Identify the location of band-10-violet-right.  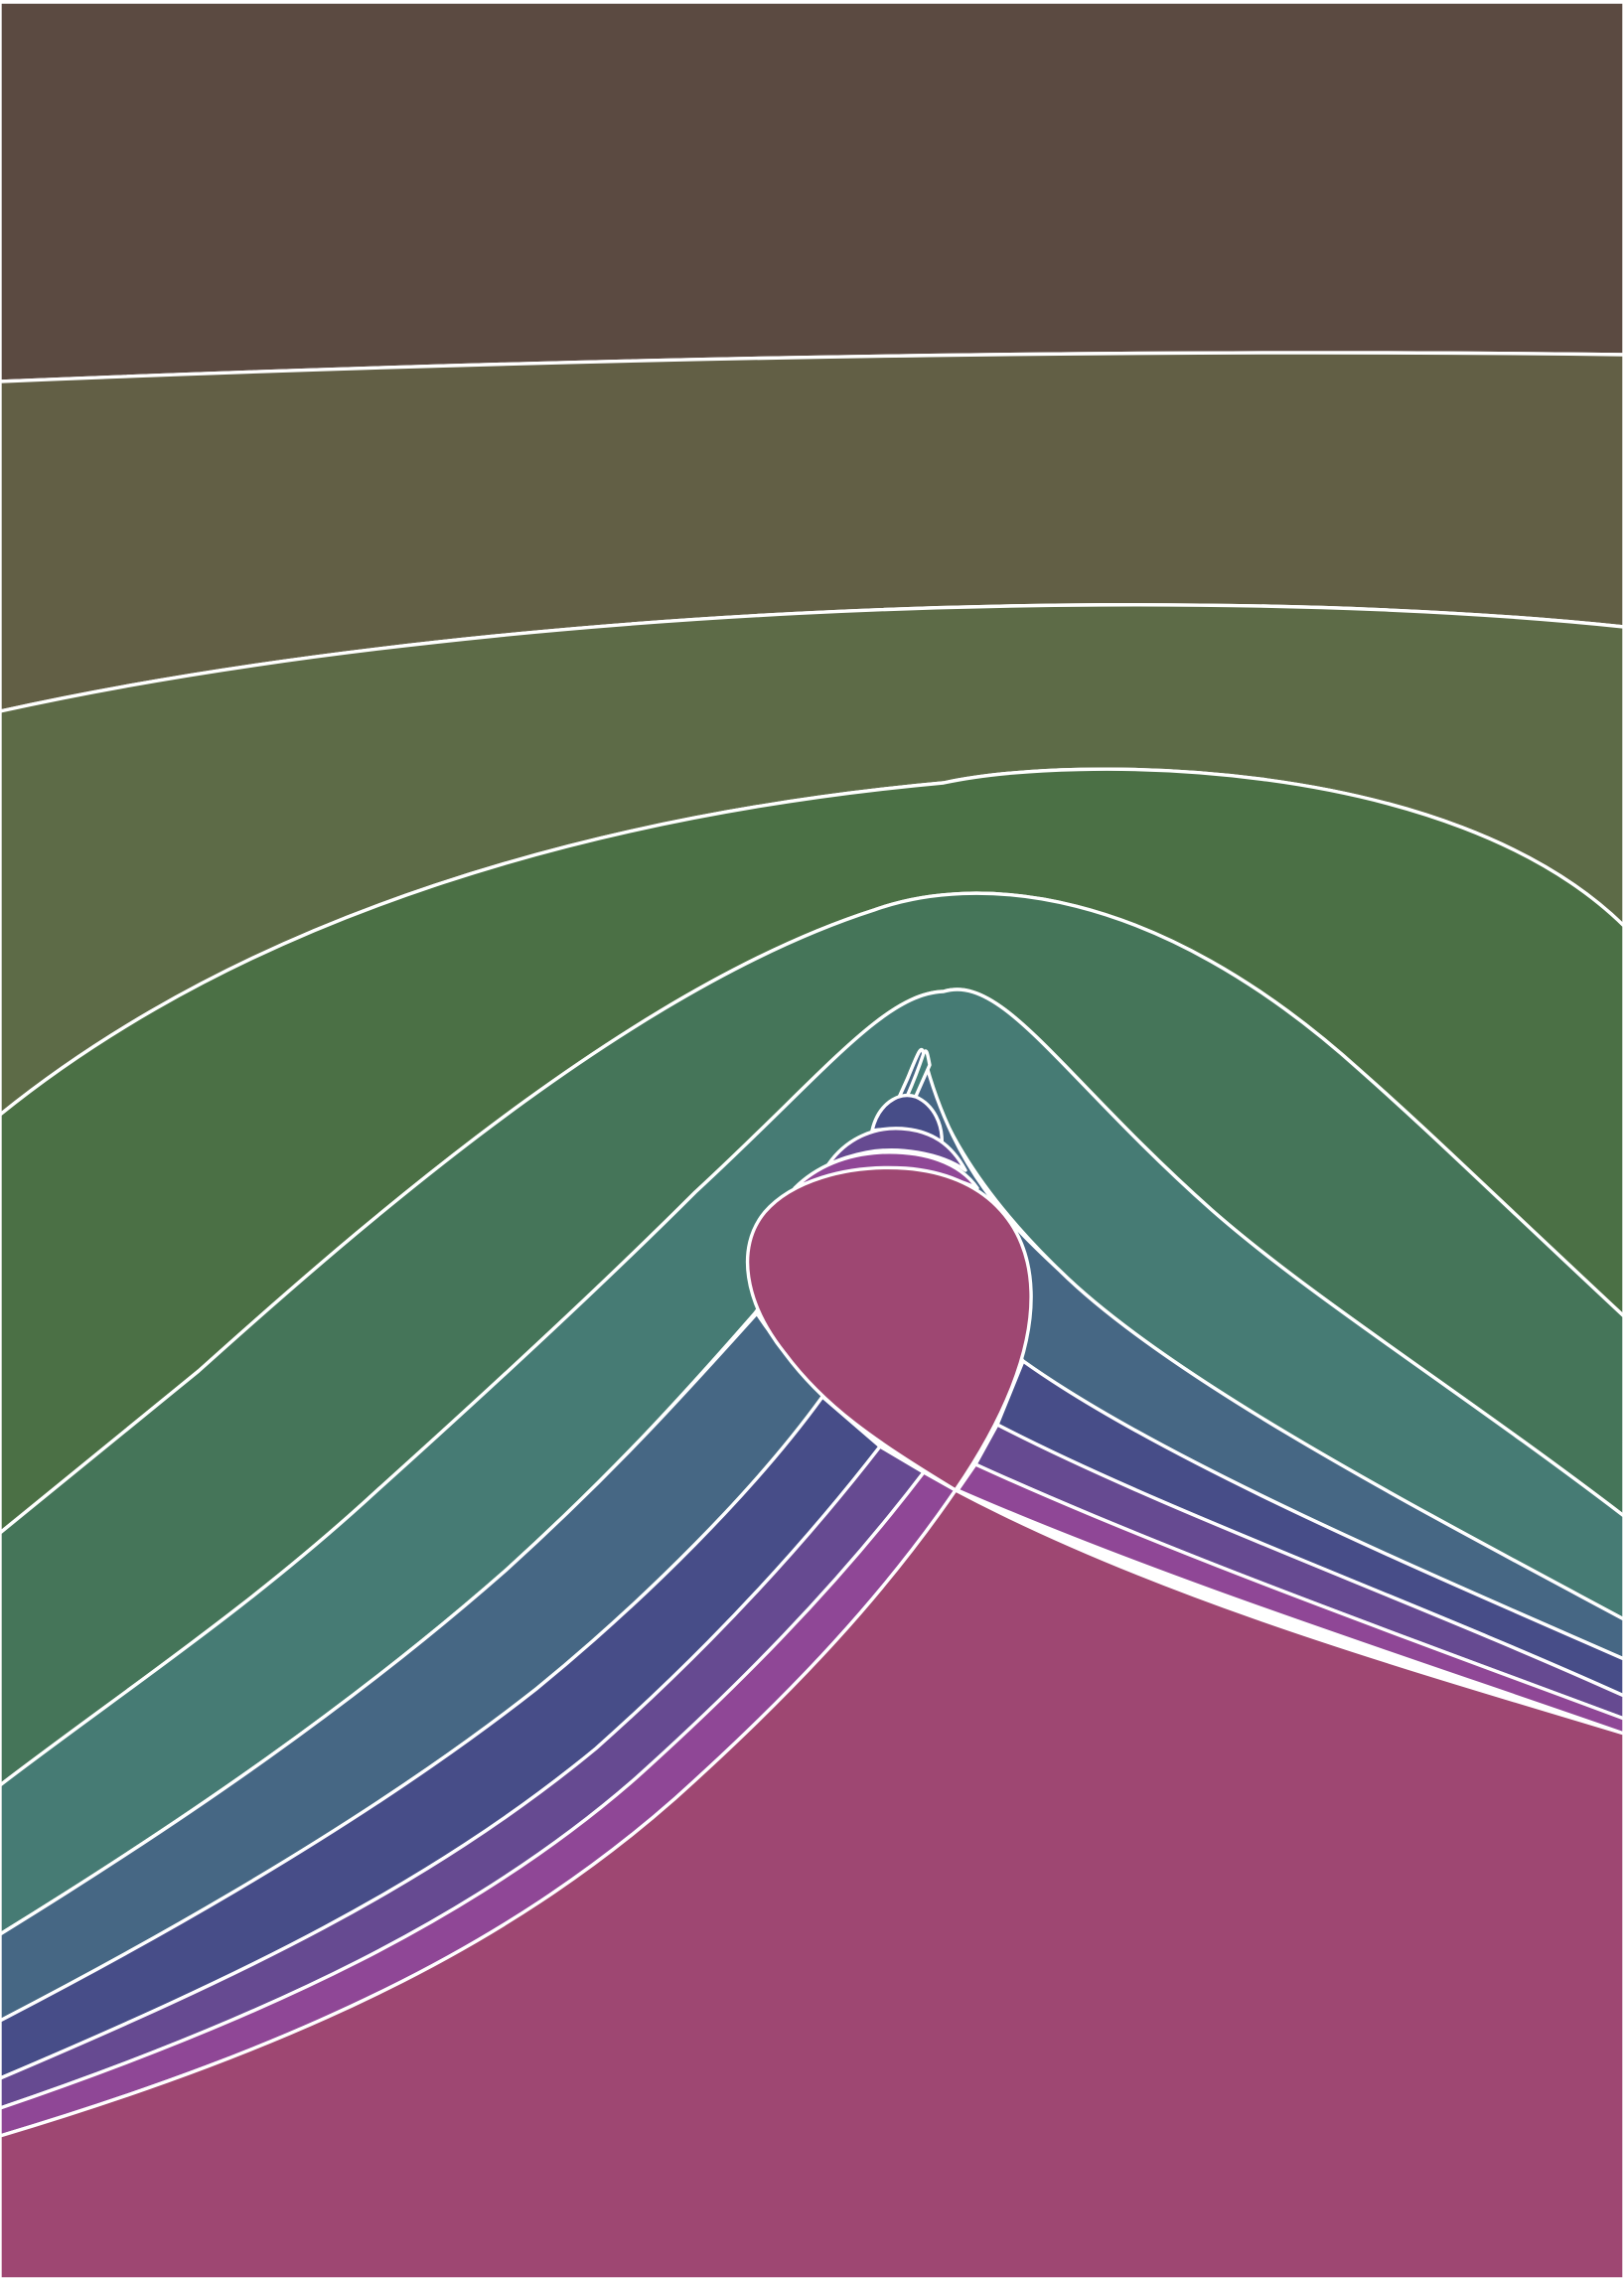
(1290, 1599).